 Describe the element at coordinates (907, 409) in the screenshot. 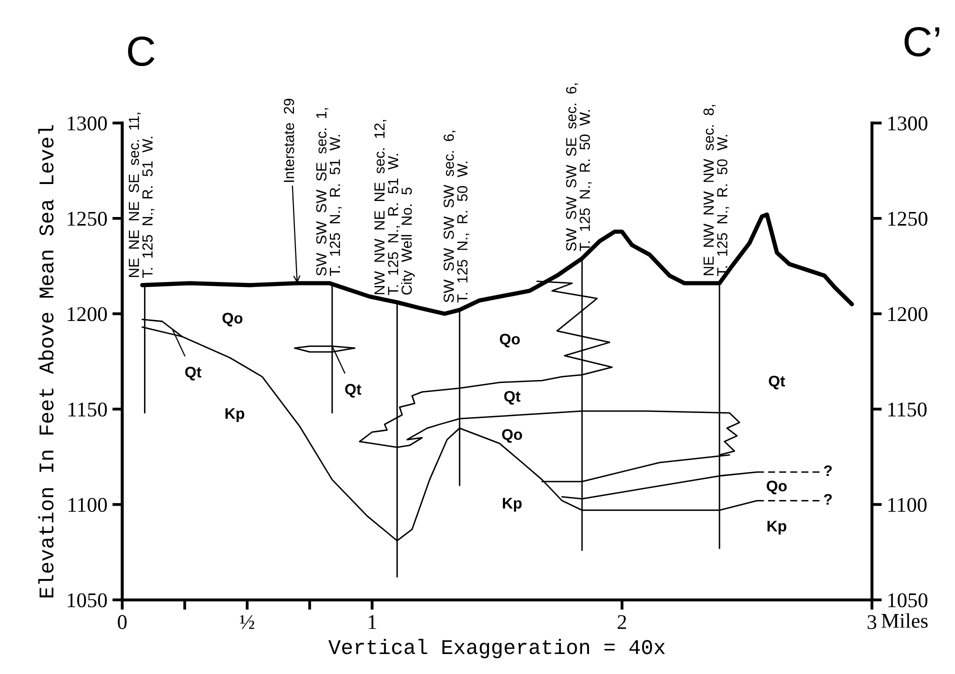

I see `y2-tick-label: 1150` at that location.